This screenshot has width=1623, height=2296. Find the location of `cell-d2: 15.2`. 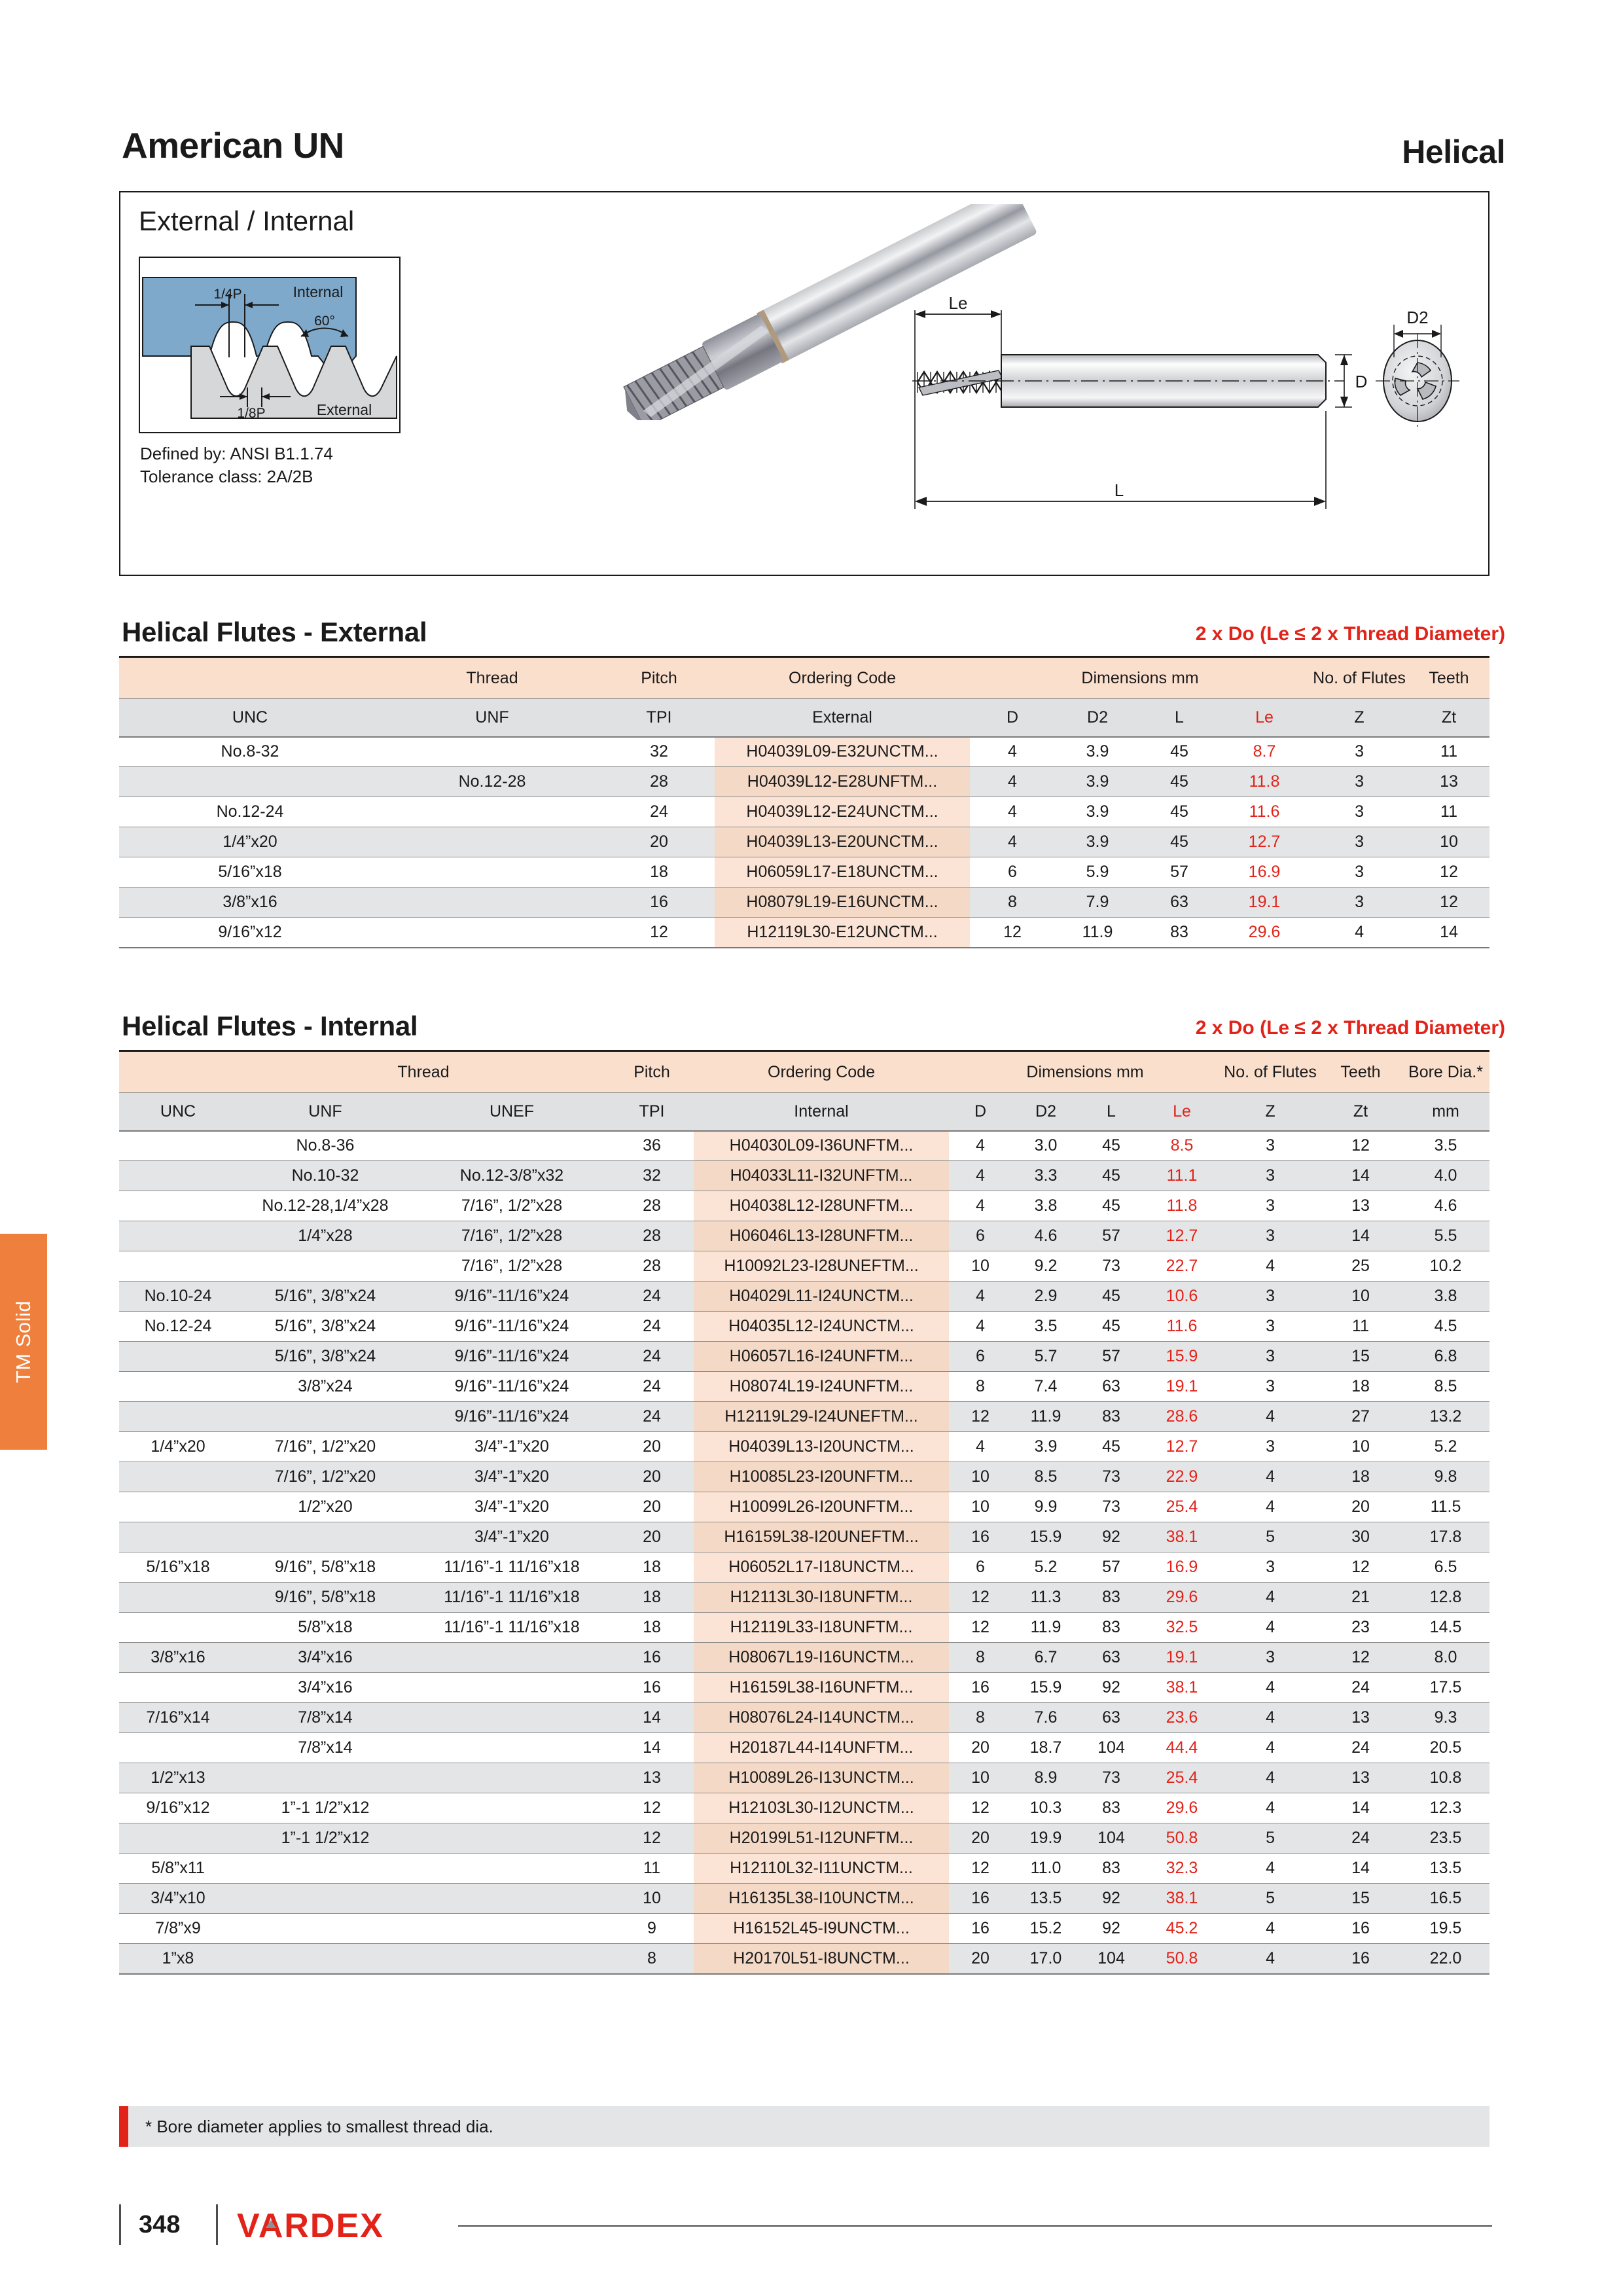

cell-d2: 15.2 is located at coordinates (1046, 1928).